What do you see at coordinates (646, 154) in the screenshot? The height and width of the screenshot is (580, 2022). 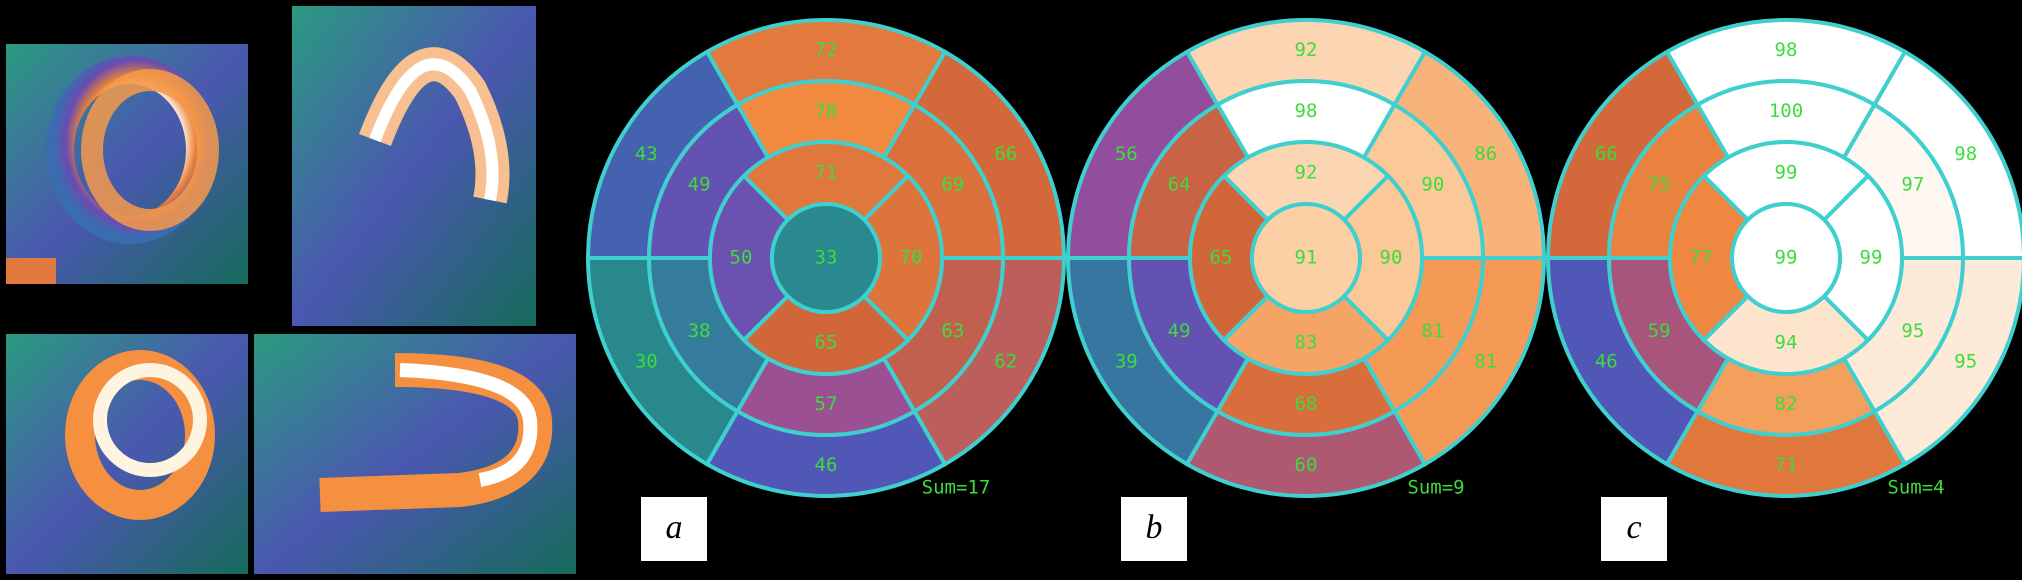 I see `segment-value: 43` at bounding box center [646, 154].